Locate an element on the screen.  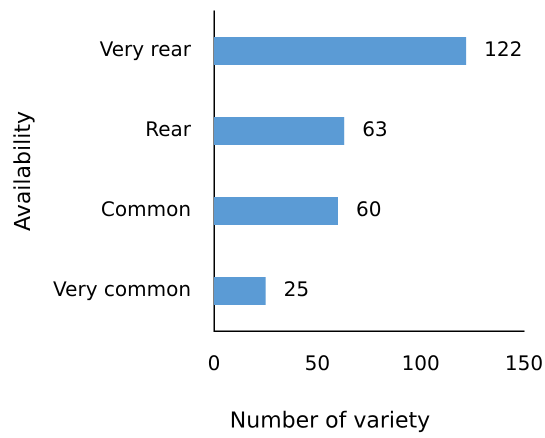
data-label: 60 is located at coordinates (369, 209).